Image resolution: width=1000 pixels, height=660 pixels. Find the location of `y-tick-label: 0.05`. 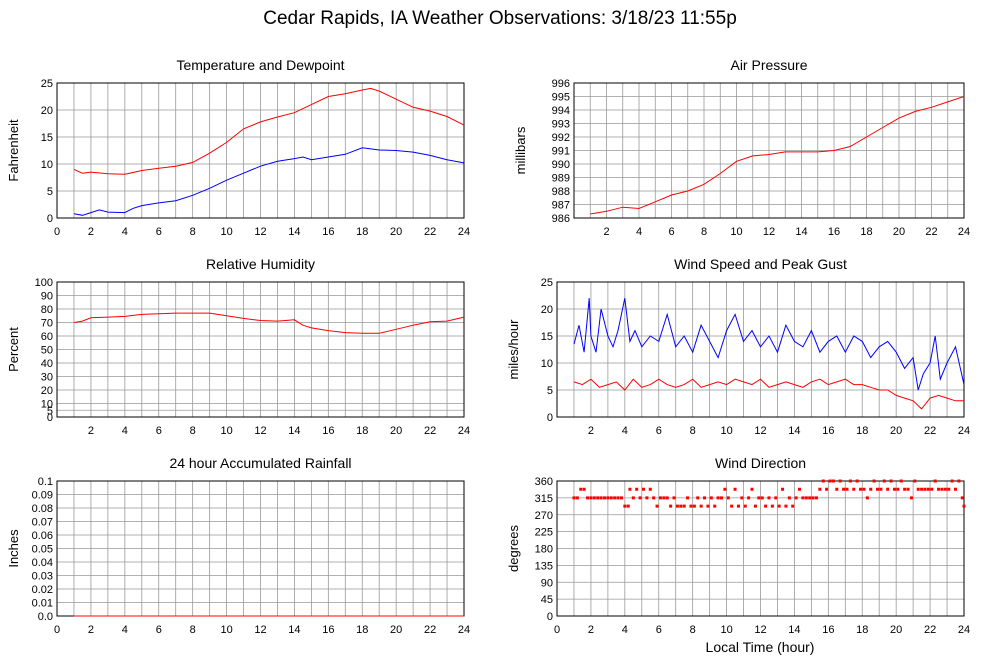

y-tick-label: 0.05 is located at coordinates (42, 550).